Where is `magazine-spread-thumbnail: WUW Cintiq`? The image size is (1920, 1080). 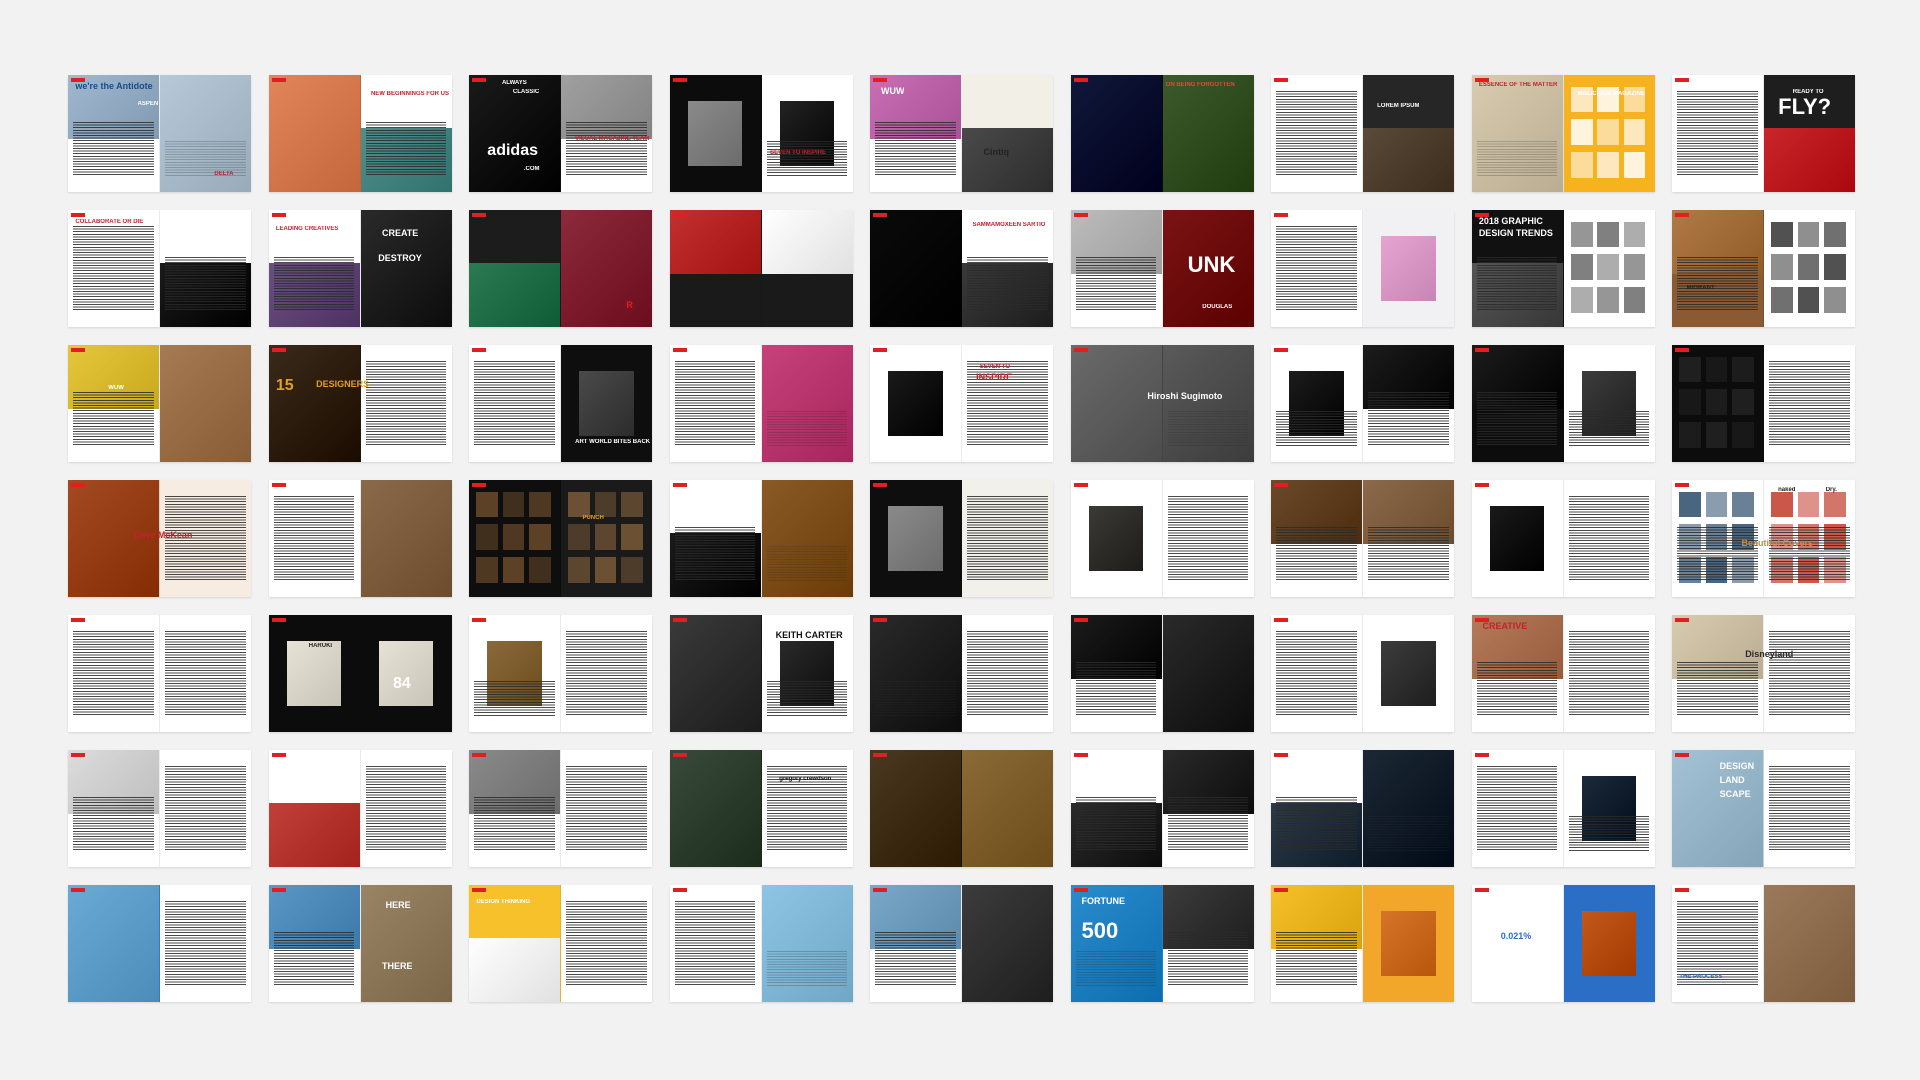 magazine-spread-thumbnail: WUW Cintiq is located at coordinates (961, 133).